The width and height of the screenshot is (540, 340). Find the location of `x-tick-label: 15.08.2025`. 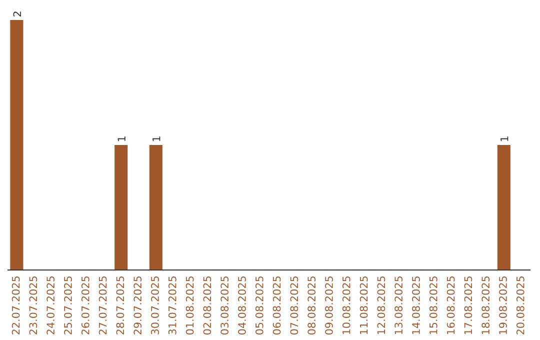

x-tick-label: 15.08.2025 is located at coordinates (433, 305).